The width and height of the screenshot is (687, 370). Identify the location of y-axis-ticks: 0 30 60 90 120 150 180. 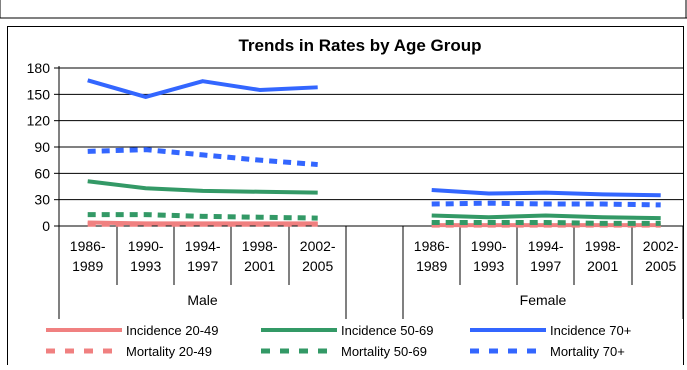
(43, 147).